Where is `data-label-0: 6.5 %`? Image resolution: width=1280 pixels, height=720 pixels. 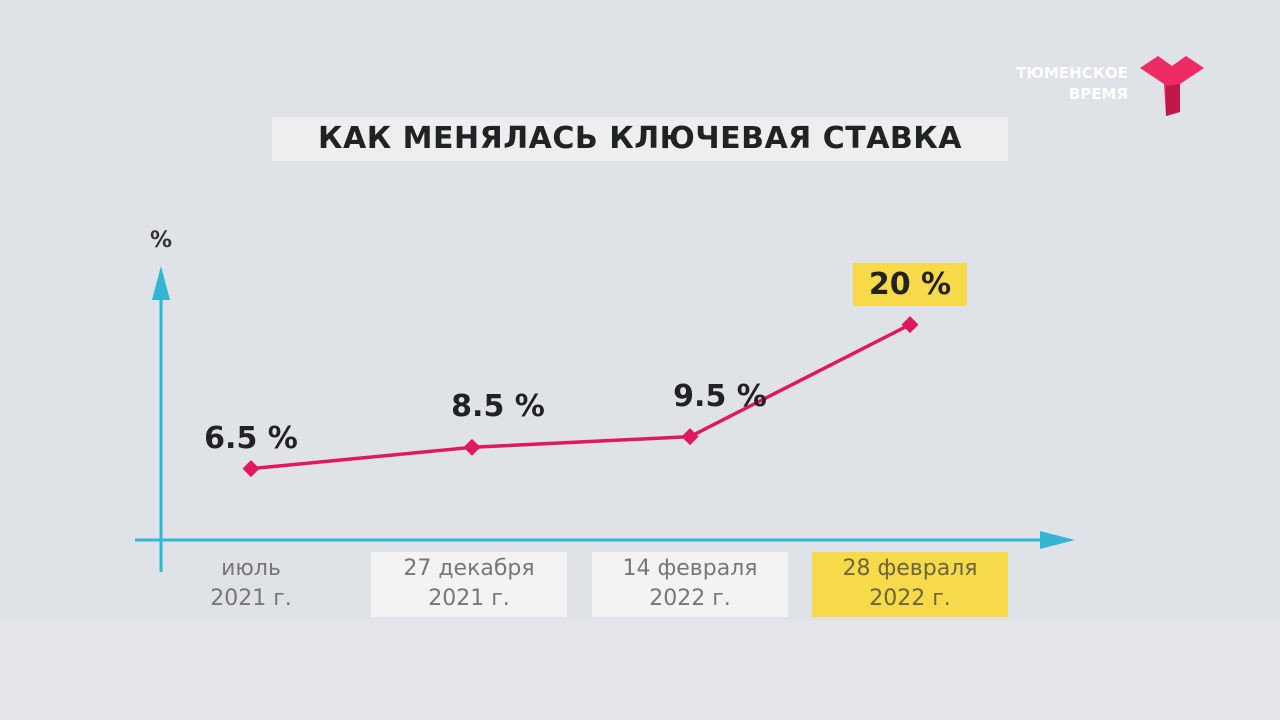
data-label-0: 6.5 % is located at coordinates (251, 438).